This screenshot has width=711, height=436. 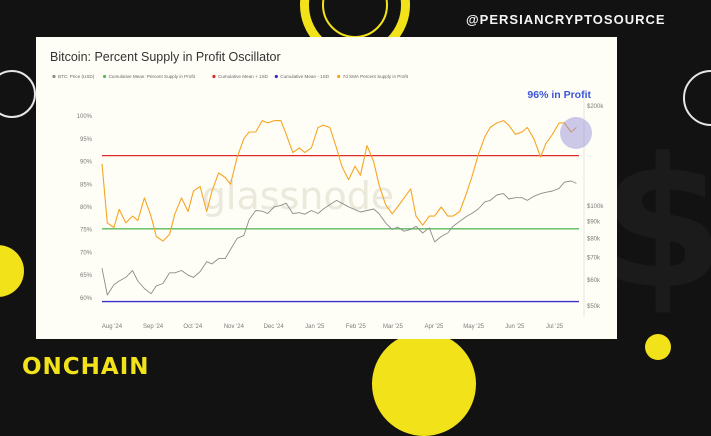 I want to click on decor-dot-right, so click(x=658, y=347).